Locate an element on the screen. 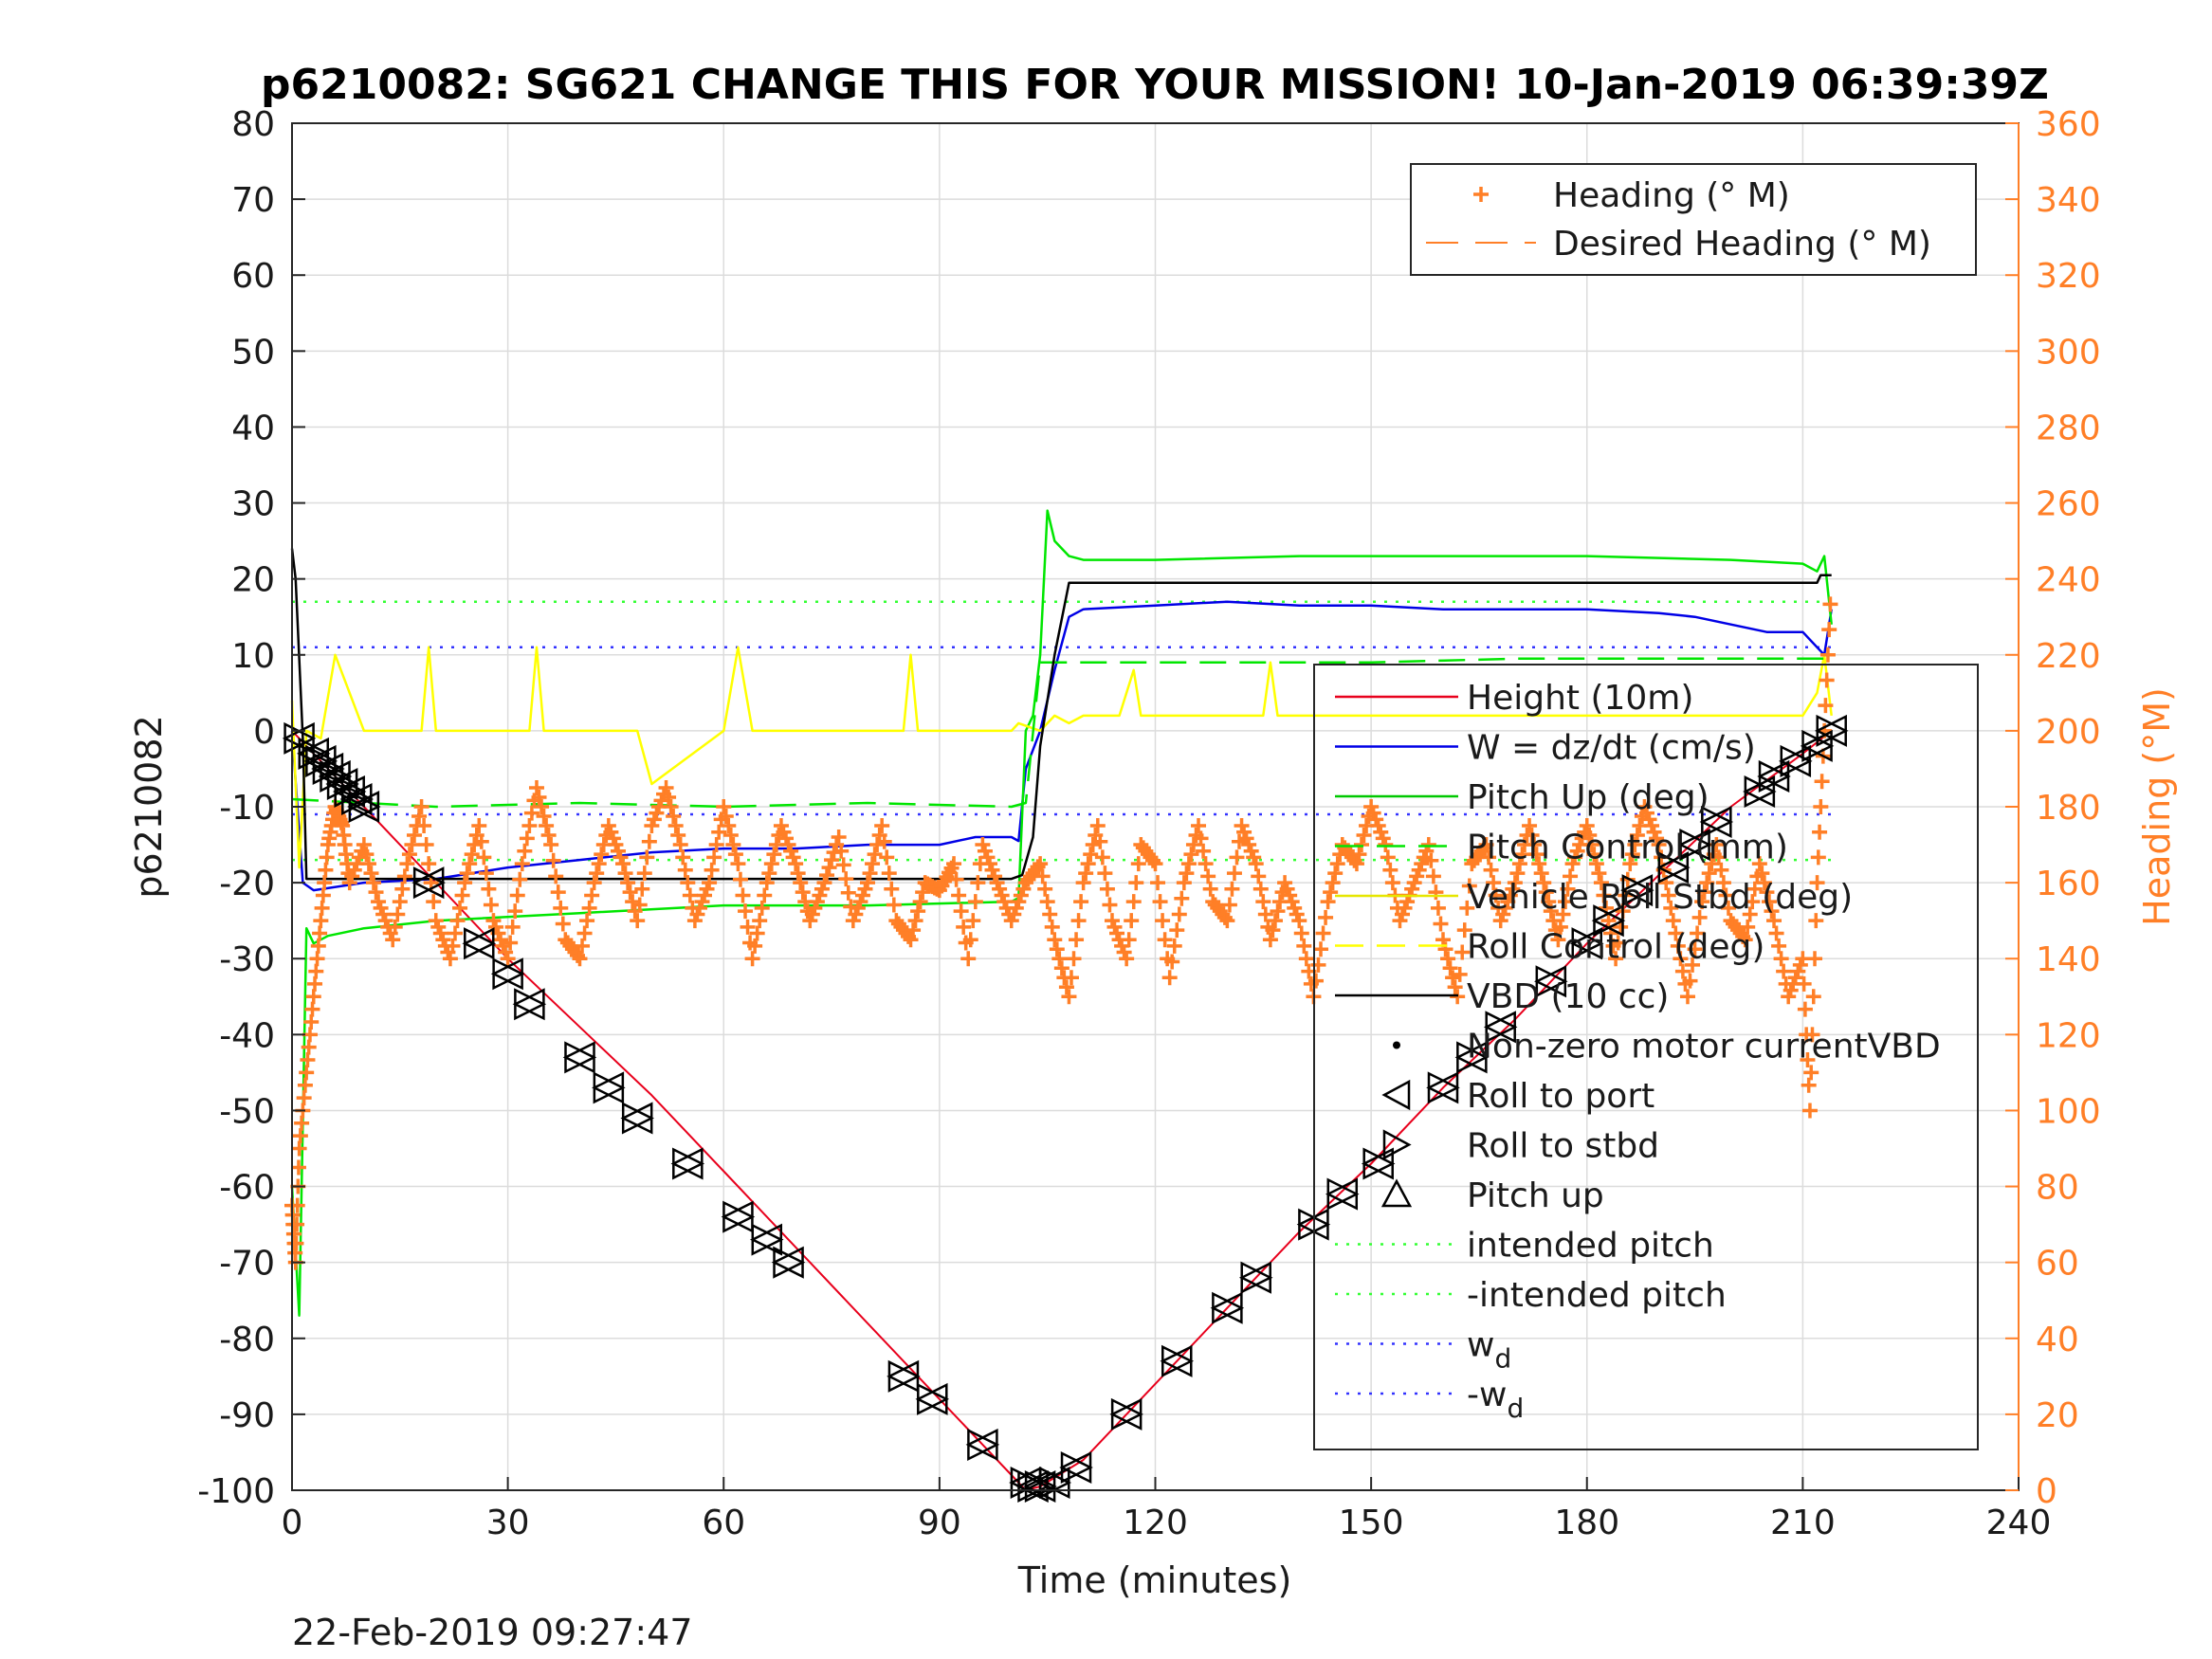  legend-main-label-text: Pitch Control (mm) is located at coordinates (1627, 848).